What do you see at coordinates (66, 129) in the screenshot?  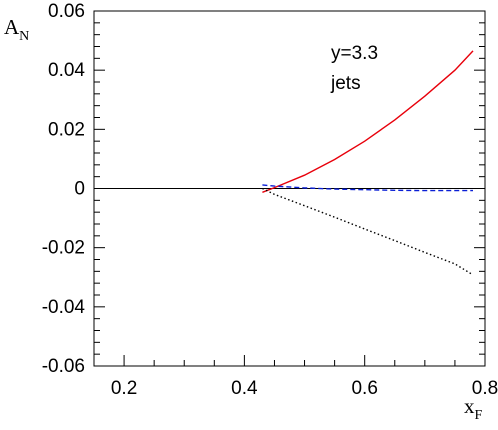 I see `y-tick-label: 0.02` at bounding box center [66, 129].